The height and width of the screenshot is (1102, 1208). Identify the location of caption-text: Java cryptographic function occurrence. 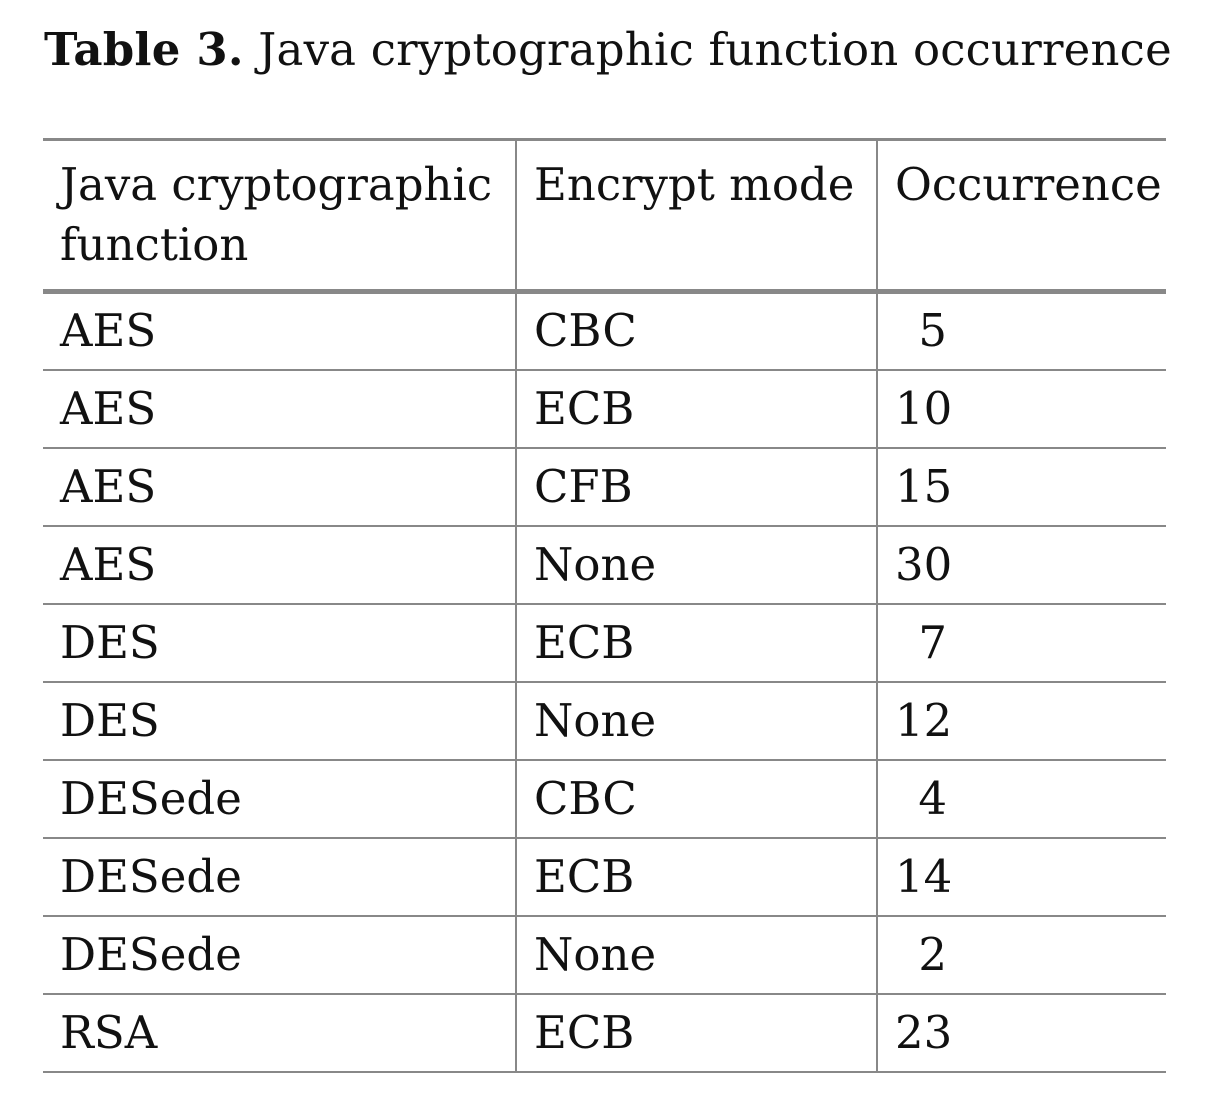
(715, 49).